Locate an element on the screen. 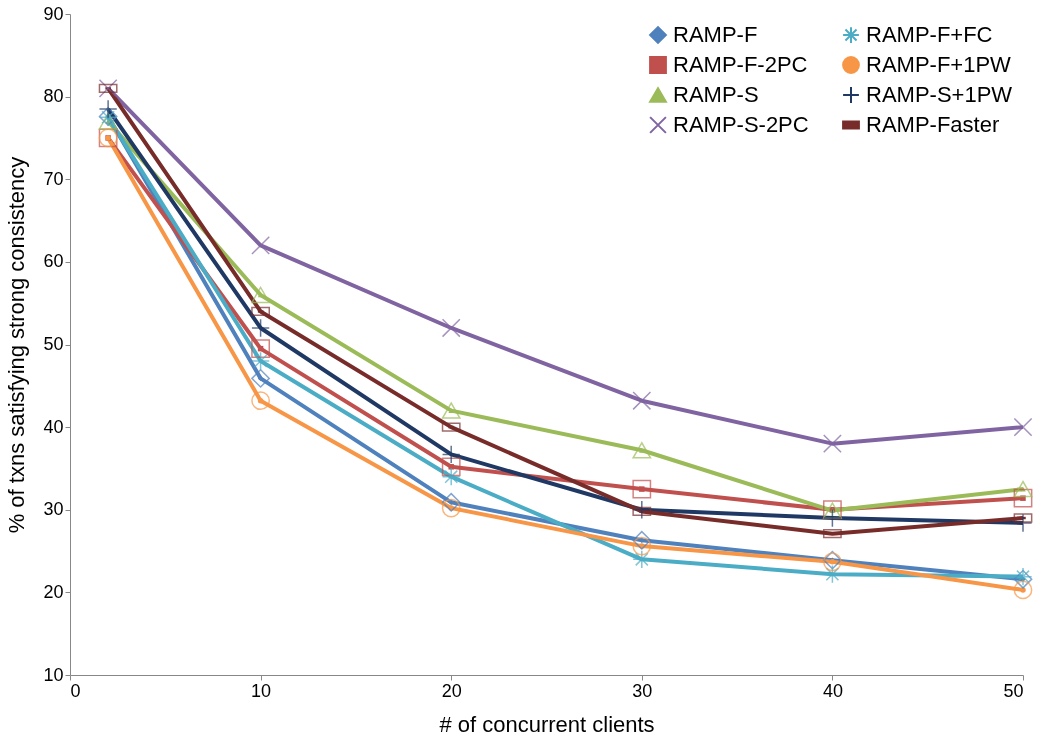 The height and width of the screenshot is (749, 1048). legend-label: RAMP-S+1PW is located at coordinates (939, 94).